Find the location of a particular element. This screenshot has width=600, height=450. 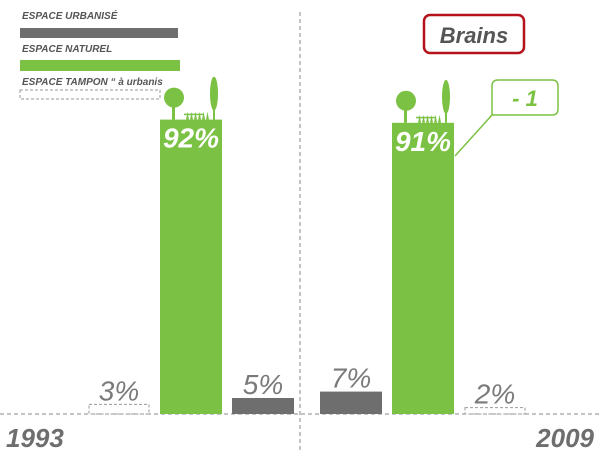

legend-swatch-buffer is located at coordinates (90, 94).